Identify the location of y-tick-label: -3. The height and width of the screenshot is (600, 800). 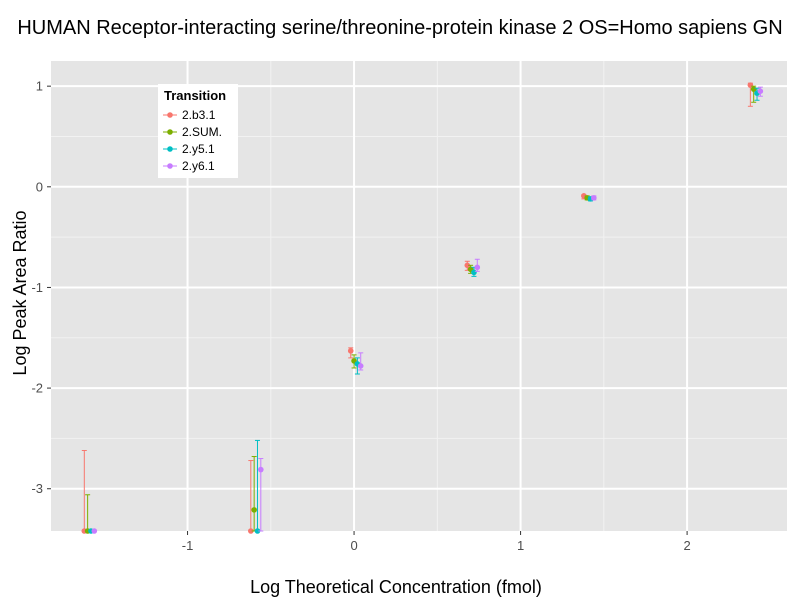
(37, 488).